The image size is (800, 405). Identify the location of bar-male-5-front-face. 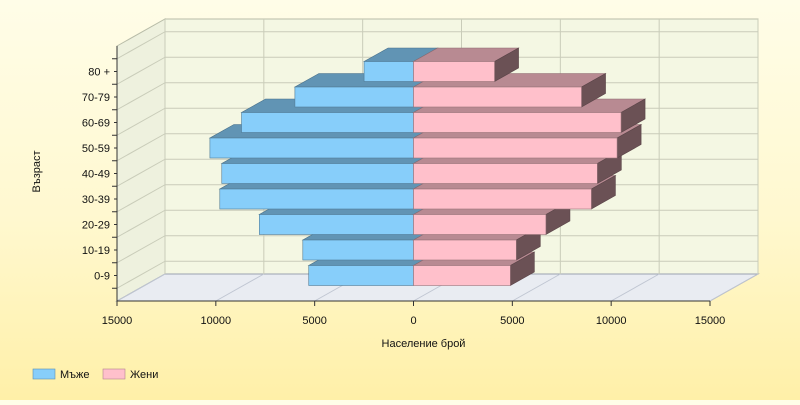
(311, 148).